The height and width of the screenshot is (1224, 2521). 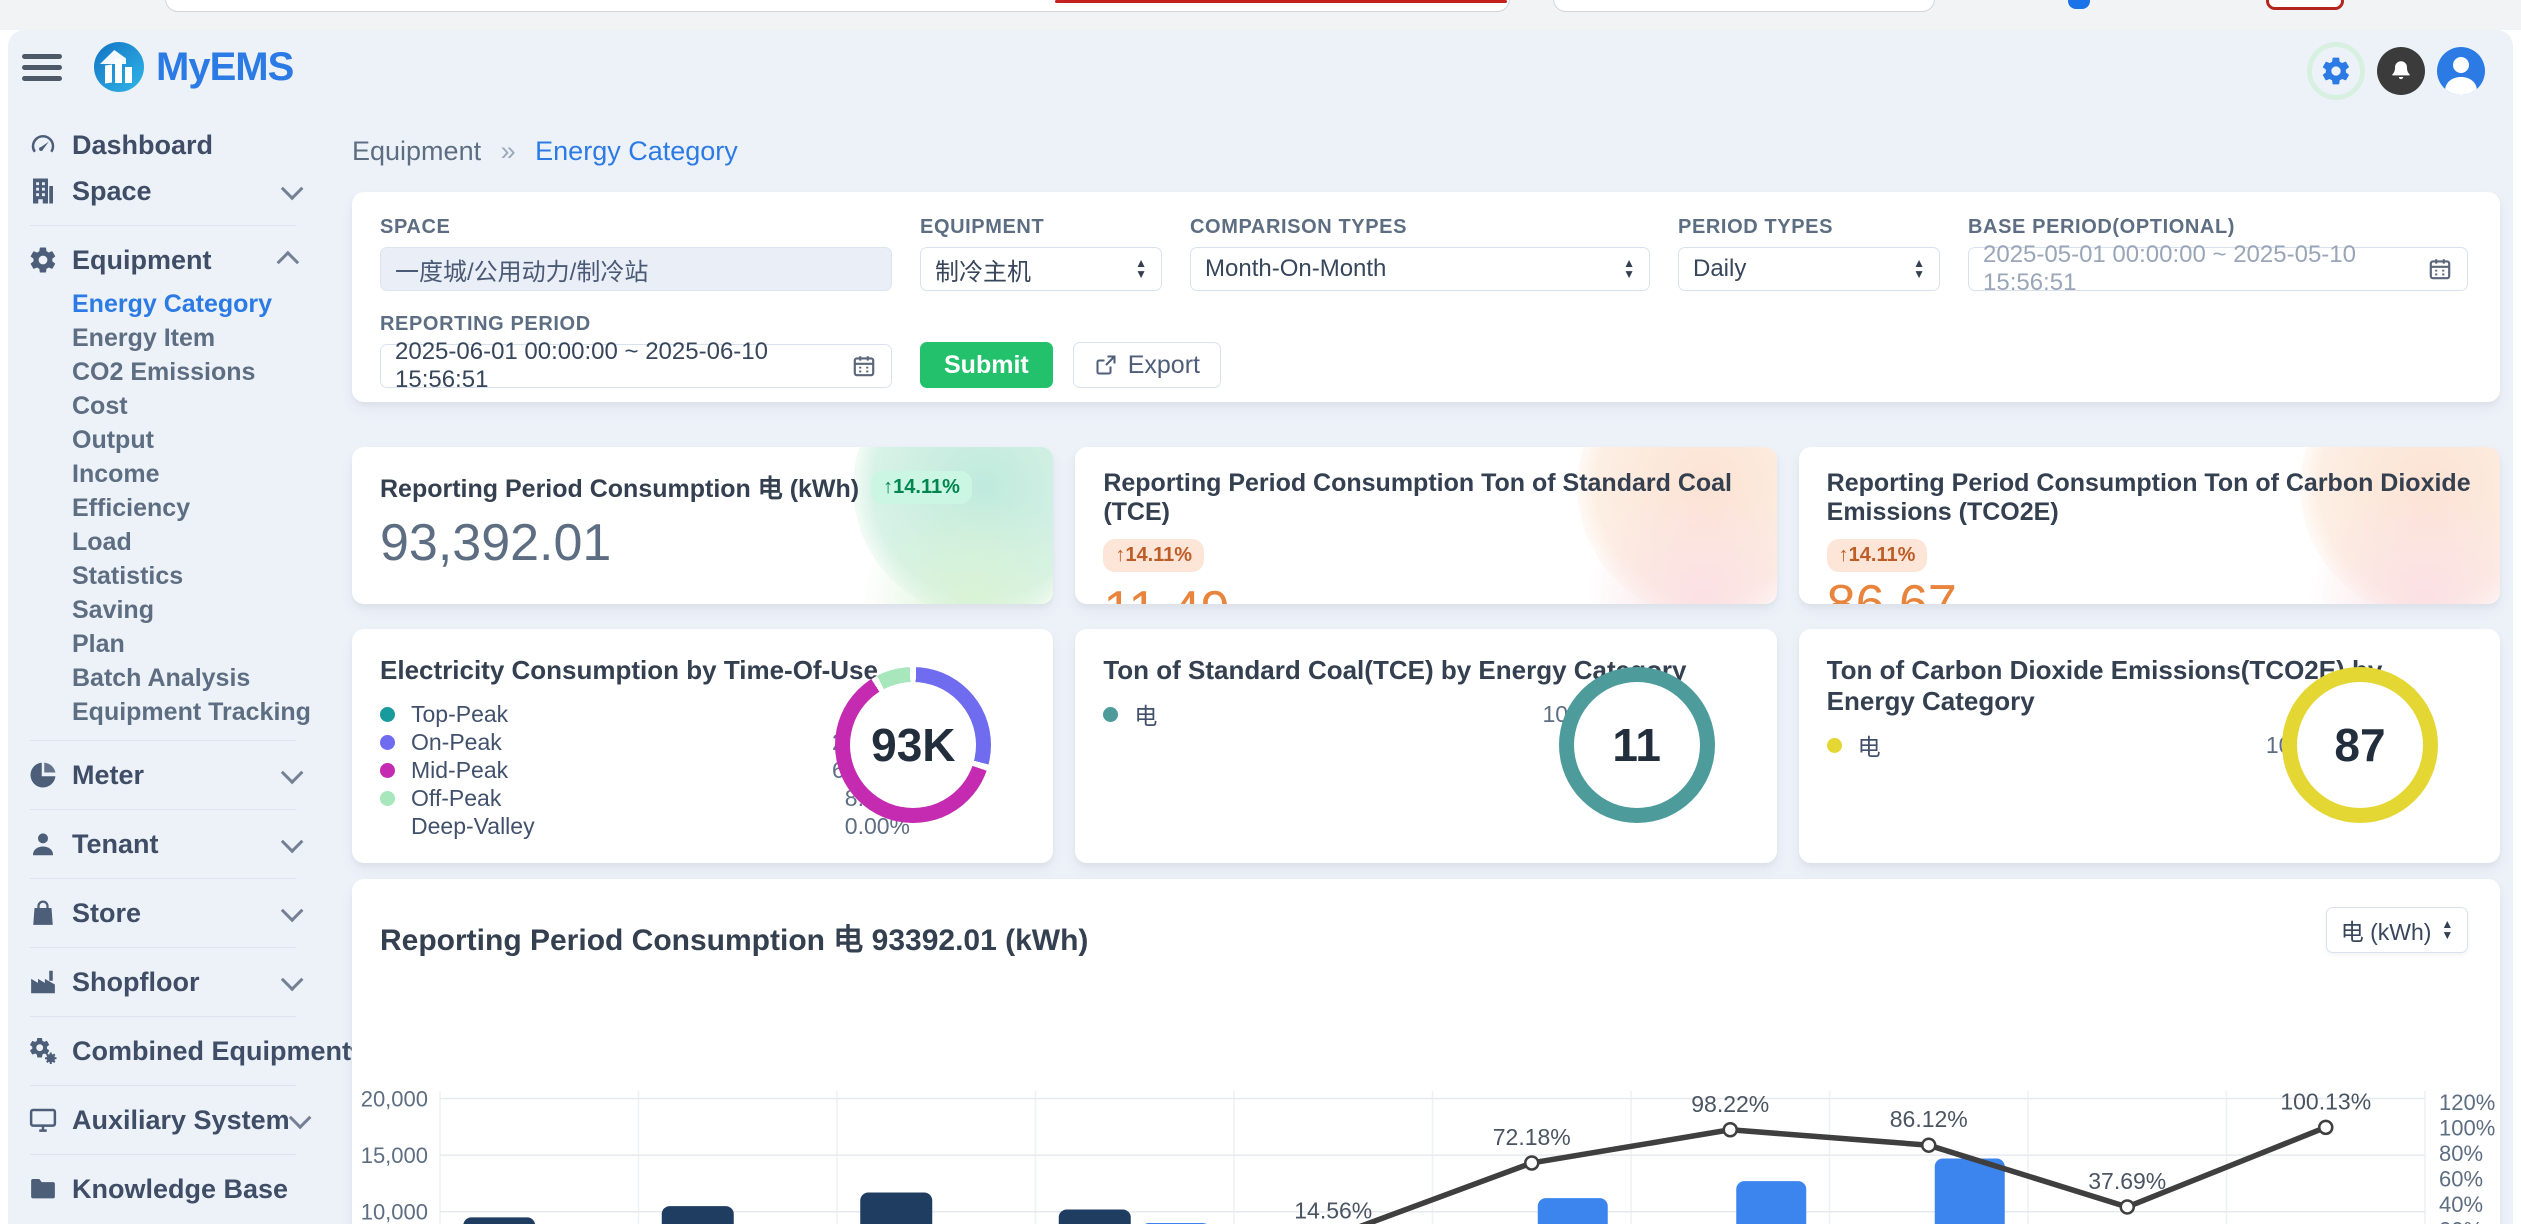 I want to click on legend-label: On-Peak, so click(x=456, y=741).